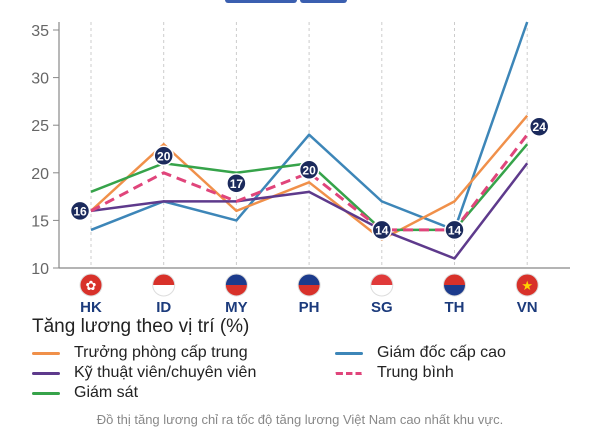 The height and width of the screenshot is (437, 600). I want to click on legend-item-trung-binh: Trung bình, so click(394, 373).